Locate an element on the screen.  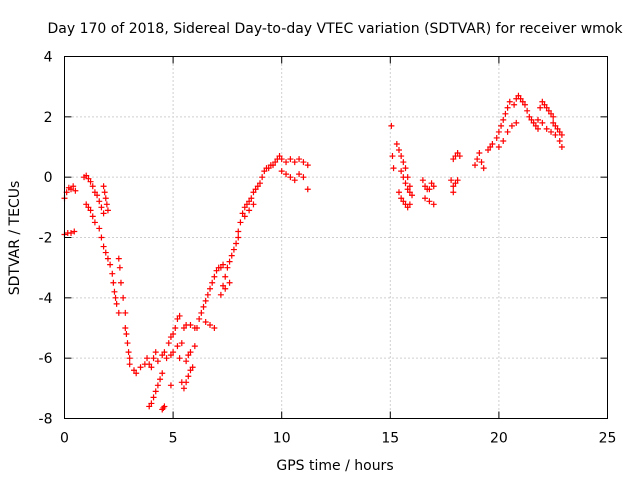
y-axis-label: SDTVAR / TECUs is located at coordinates (15, 238).